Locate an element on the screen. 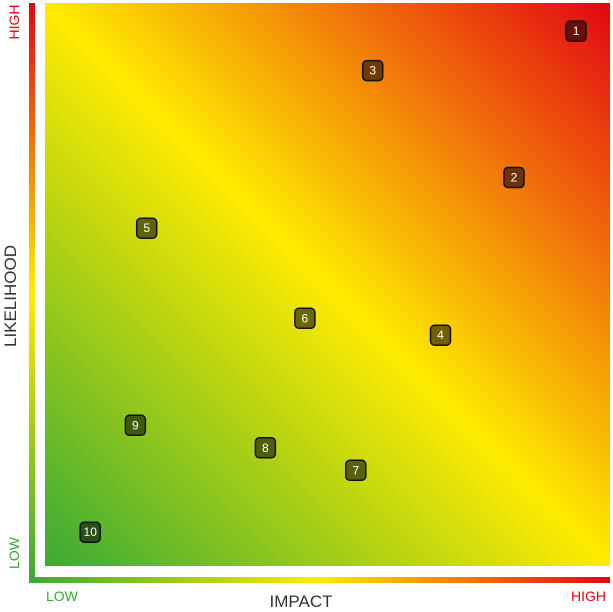  x-tick-high: HIGH is located at coordinates (588, 596).